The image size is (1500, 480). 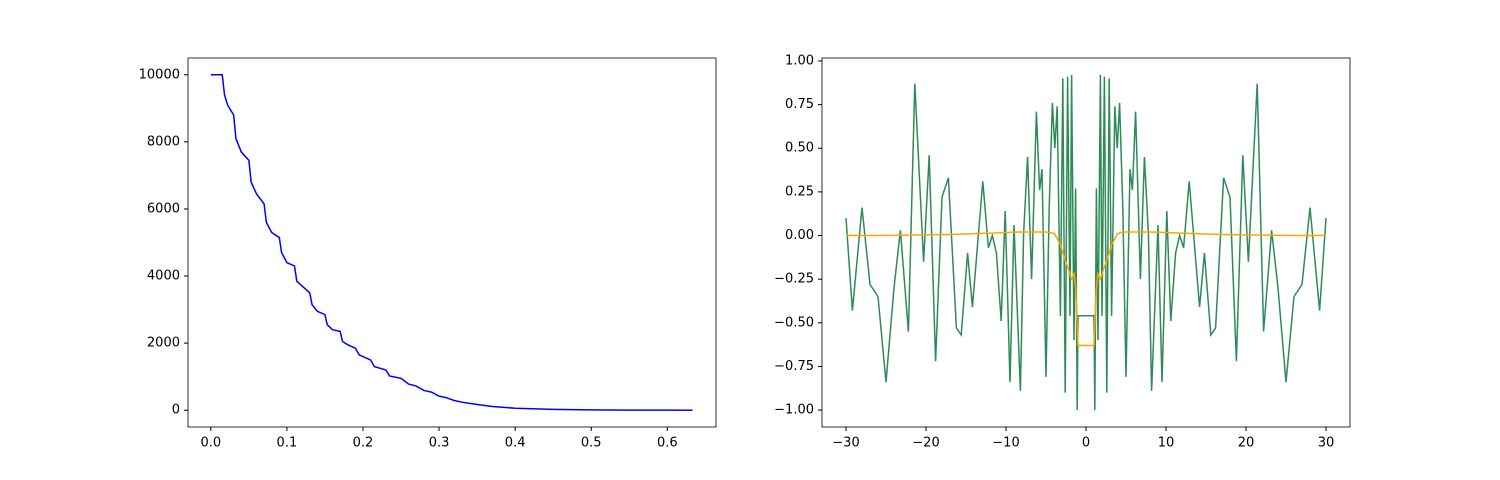 I want to click on x-tick-label: 0, so click(x=1086, y=443).